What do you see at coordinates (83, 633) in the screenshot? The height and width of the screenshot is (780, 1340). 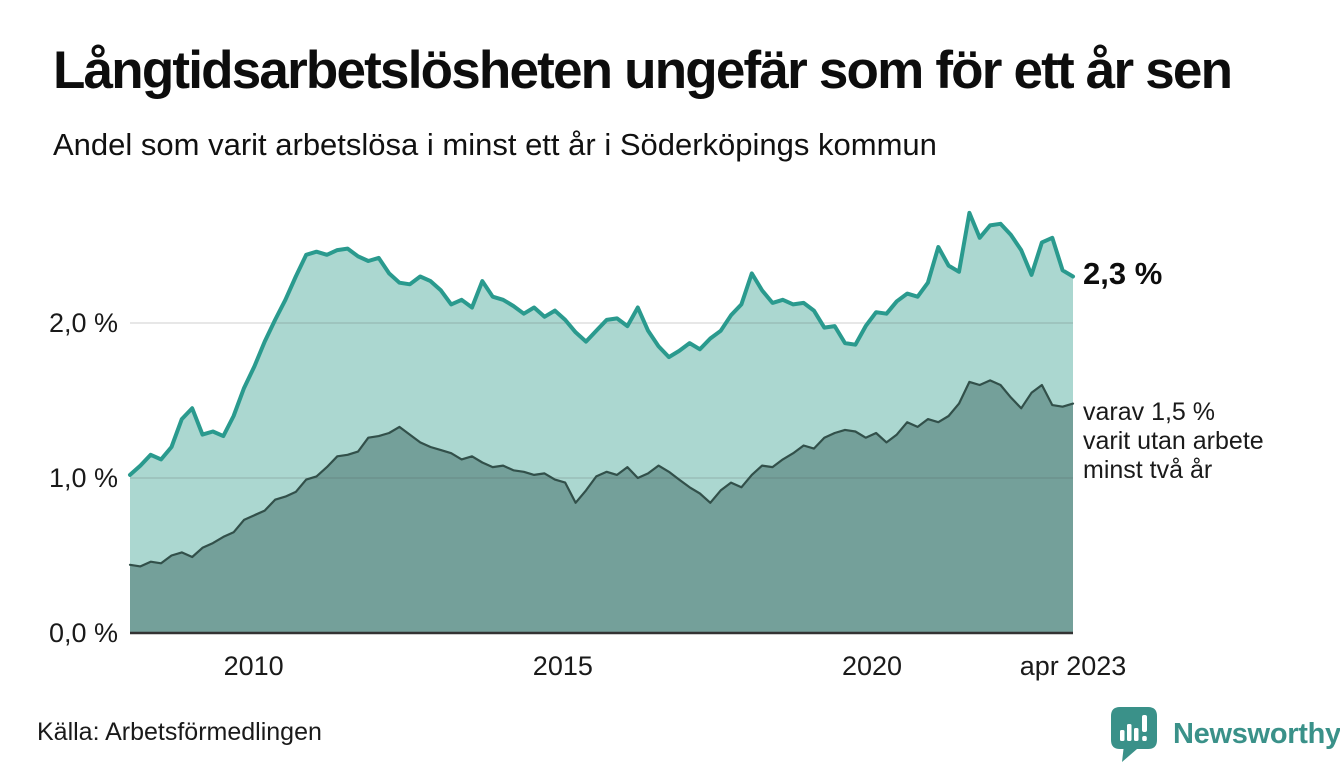 I see `y-tick-label: 0,0 %` at bounding box center [83, 633].